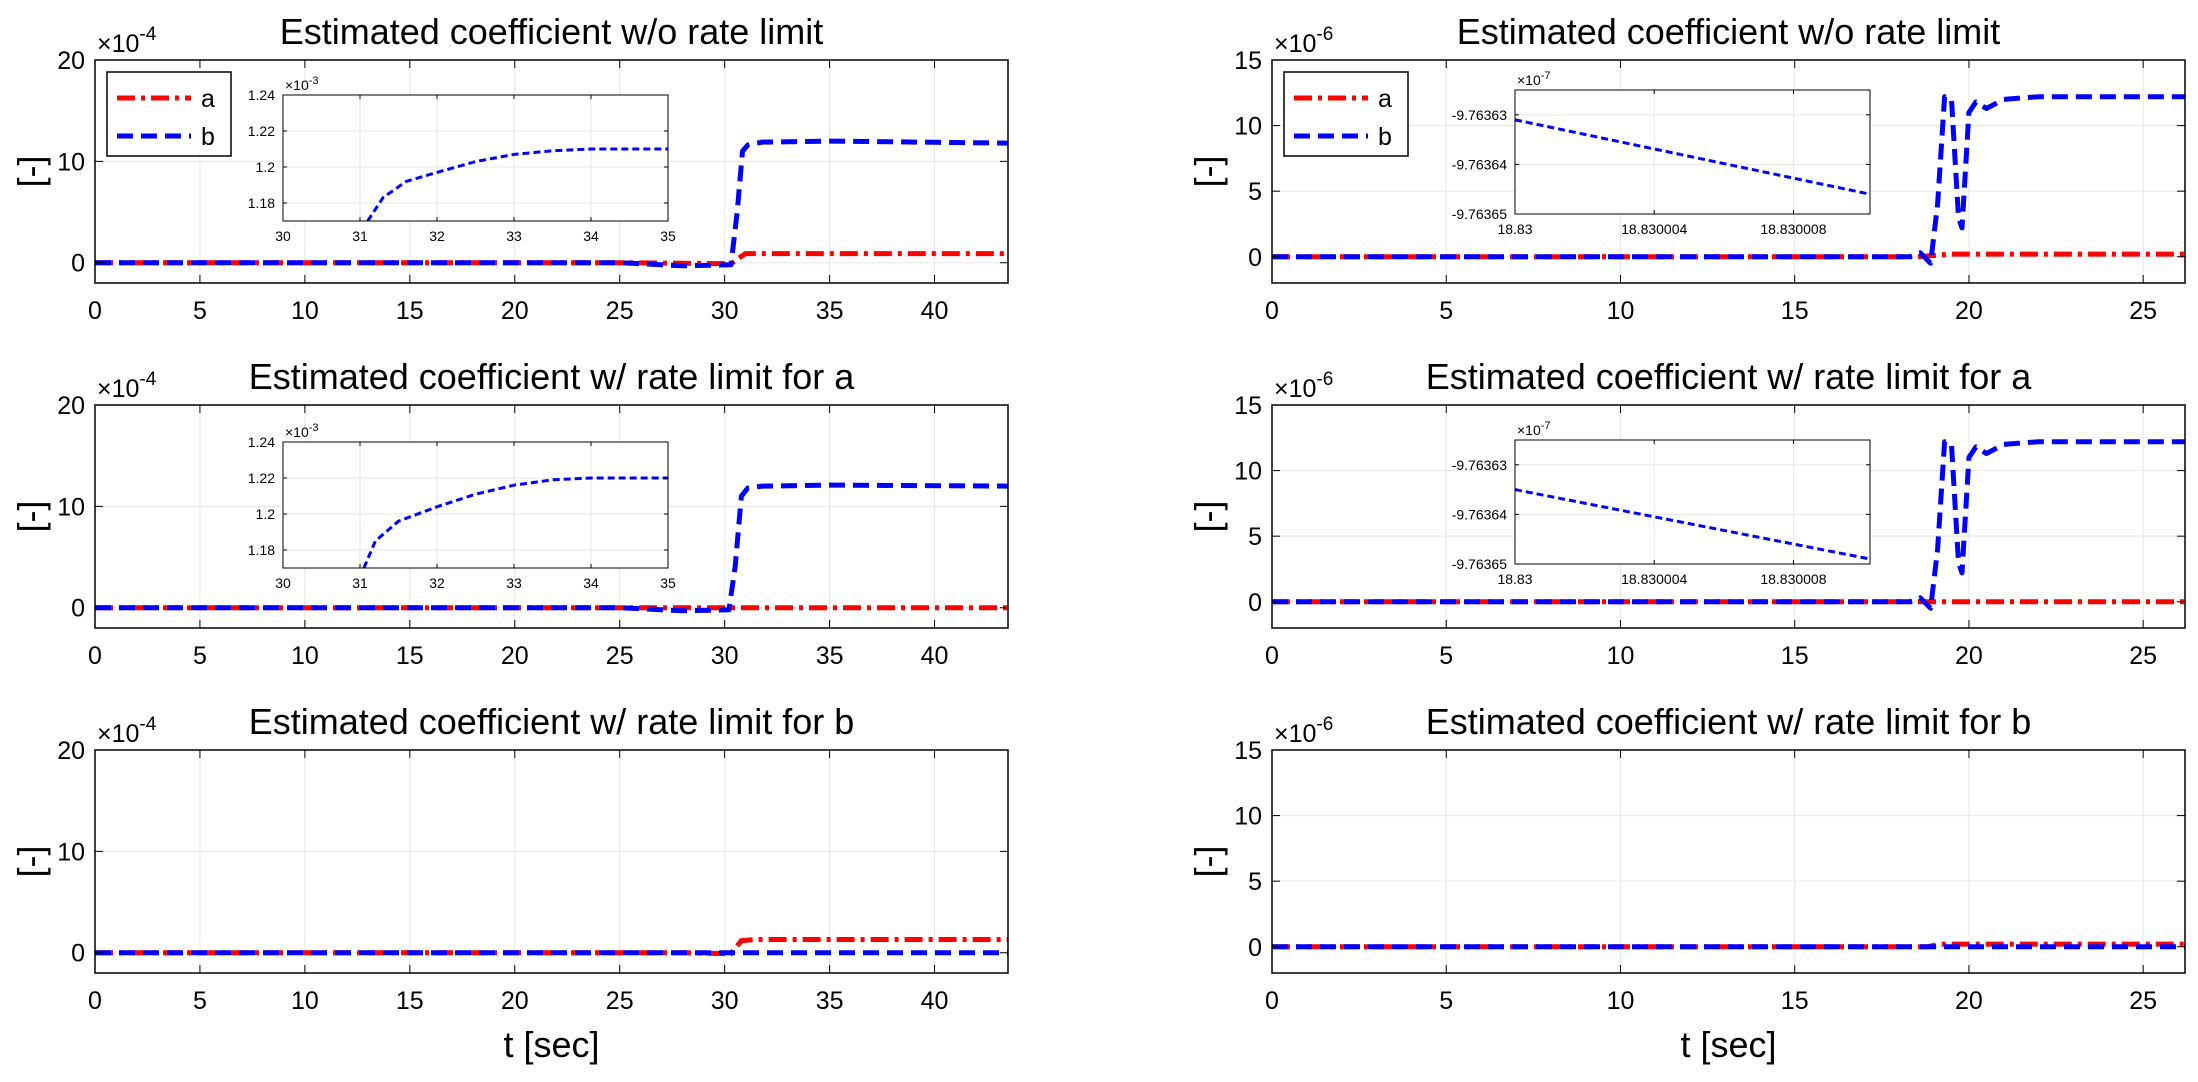 Image resolution: width=2198 pixels, height=1082 pixels. What do you see at coordinates (1479, 115) in the screenshot?
I see `y-tick-label: -9.76363` at bounding box center [1479, 115].